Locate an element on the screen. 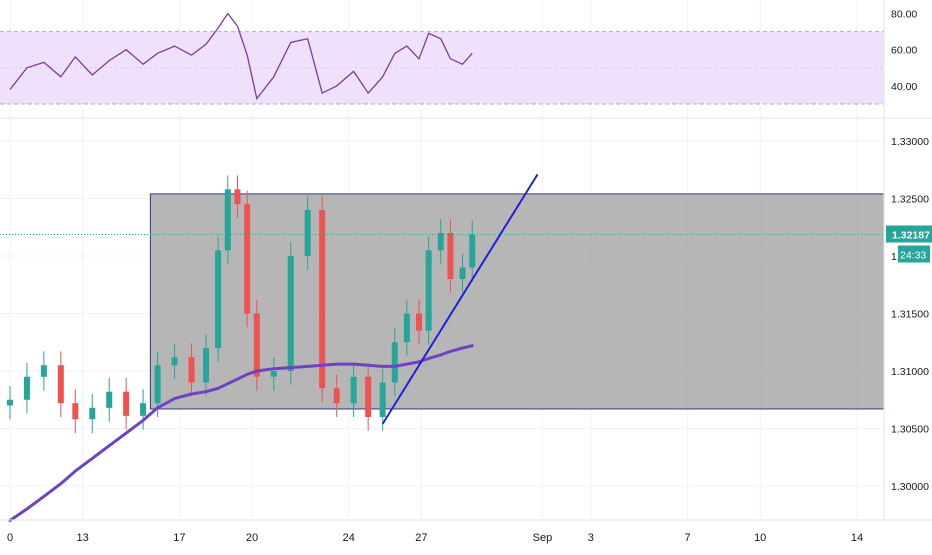 The image size is (932, 555). price-tick-label: 1.31000 is located at coordinates (910, 372).